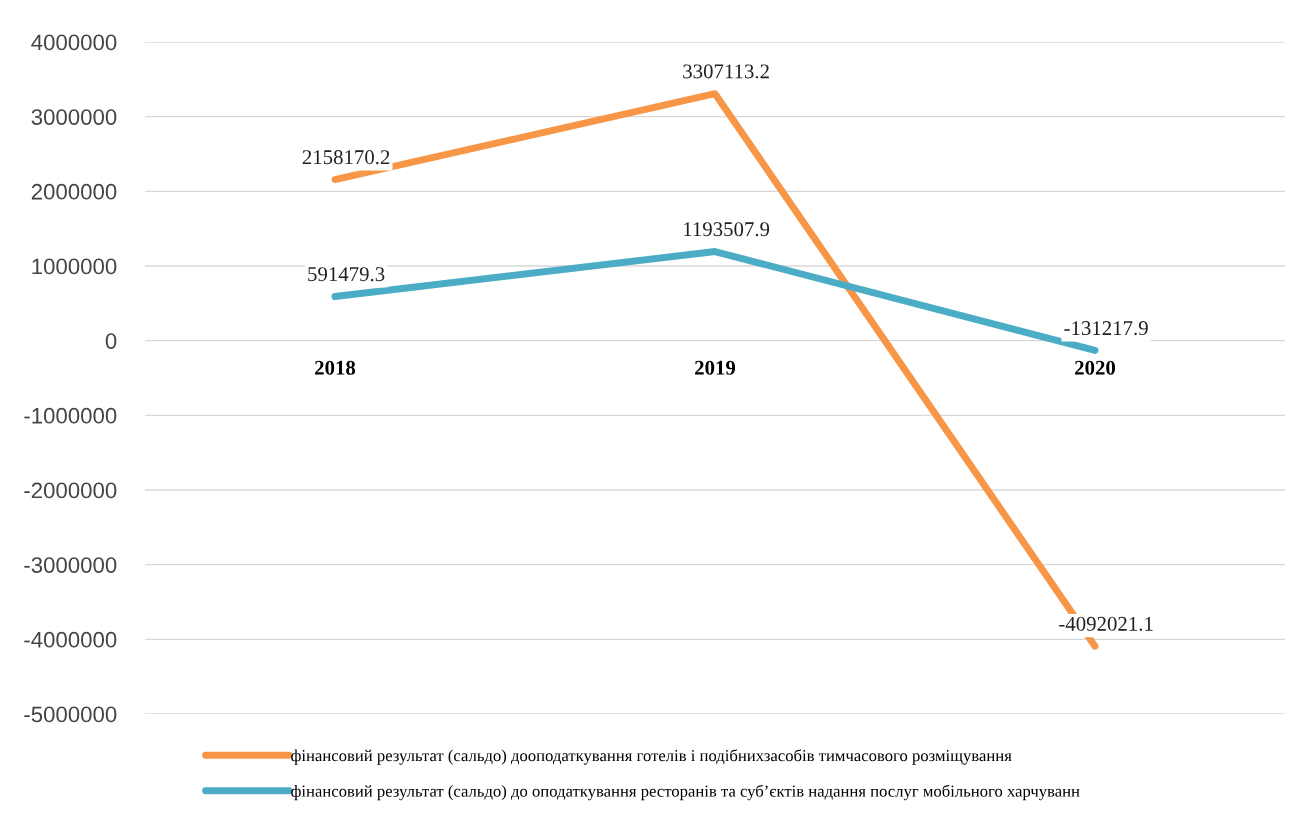 The width and height of the screenshot is (1302, 820). Describe the element at coordinates (651, 757) in the screenshot. I see `legend-label: фінансовий результат (сальдо) дооподаткування готелів і подібнихзасобів тимчасового розміщування` at that location.